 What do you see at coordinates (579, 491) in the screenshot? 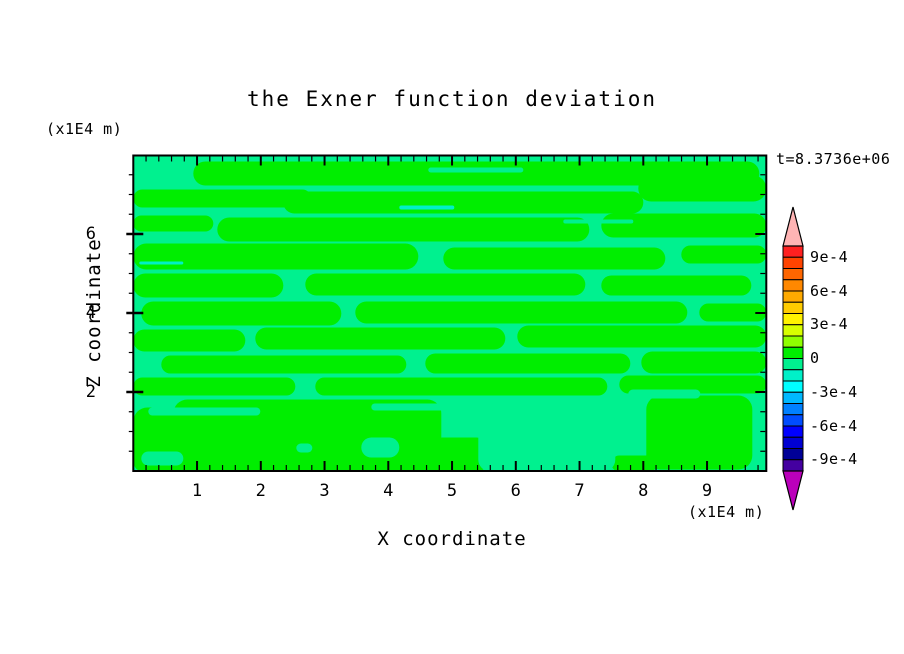
I see `x-tick-label-7: 7` at bounding box center [579, 491].